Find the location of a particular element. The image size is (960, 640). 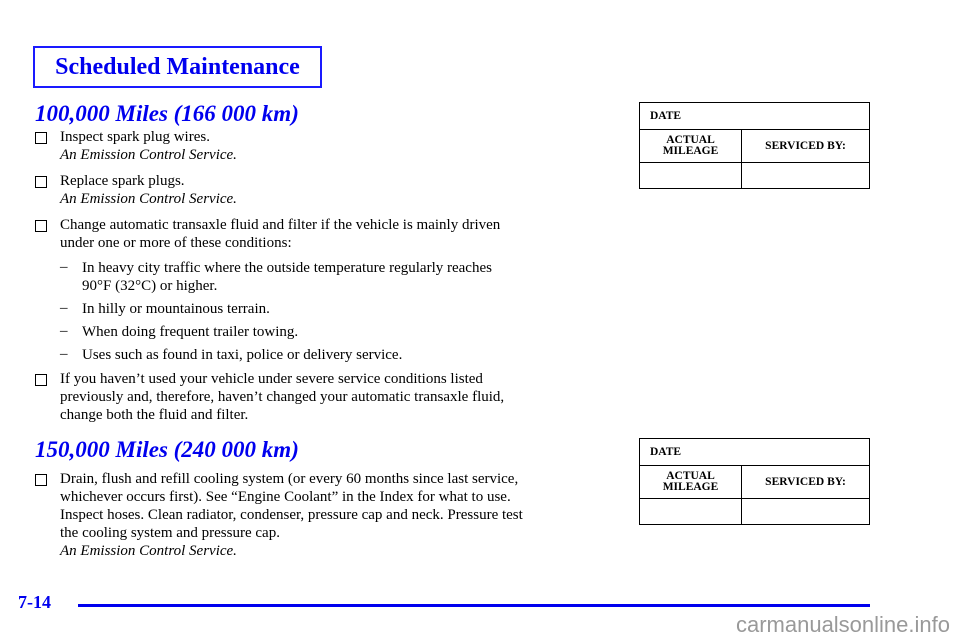

item-text: Inspect spark plug wires. is located at coordinates (135, 137).